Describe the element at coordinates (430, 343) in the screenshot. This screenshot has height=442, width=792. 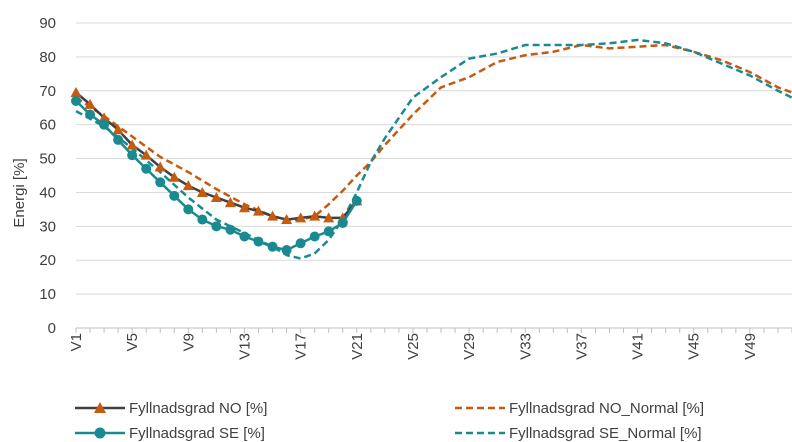
I see `x-axis: V1 V5 V9 V13 V17 V21 V25 V29 V33 V37 V41 V45 V49` at that location.